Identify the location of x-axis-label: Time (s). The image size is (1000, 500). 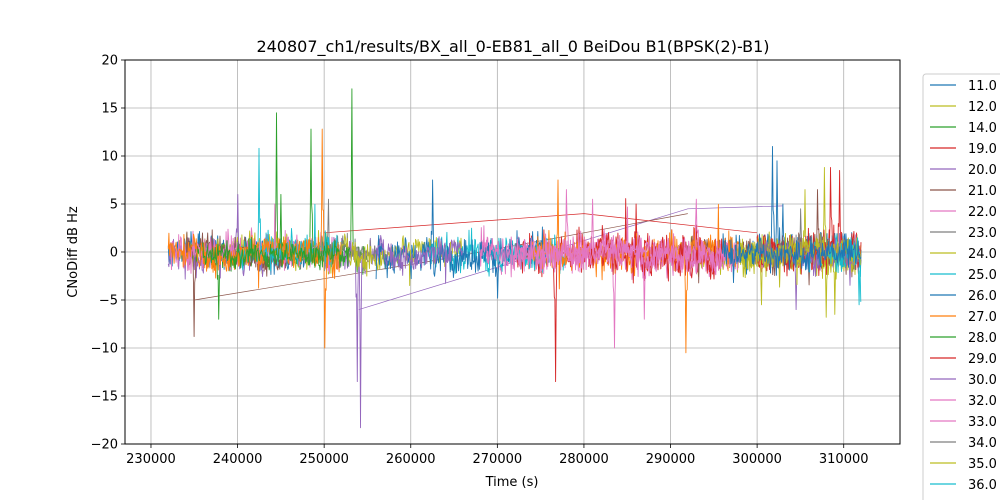
(512, 482).